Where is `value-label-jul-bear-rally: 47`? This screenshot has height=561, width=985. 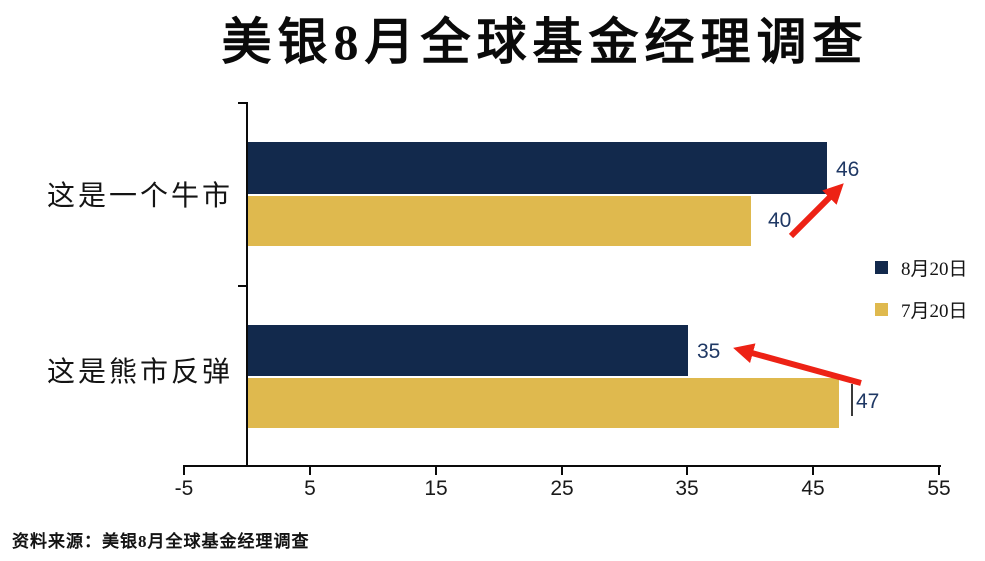 value-label-jul-bear-rally: 47 is located at coordinates (868, 401).